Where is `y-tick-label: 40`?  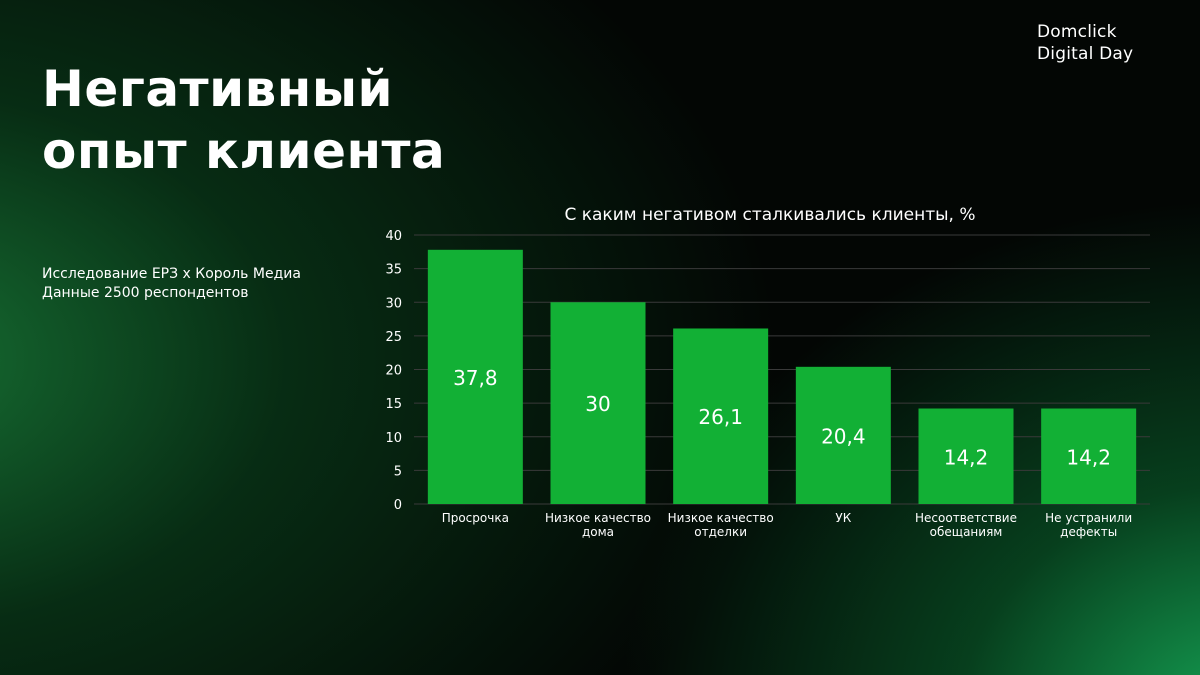
y-tick-label: 40 is located at coordinates (393, 236).